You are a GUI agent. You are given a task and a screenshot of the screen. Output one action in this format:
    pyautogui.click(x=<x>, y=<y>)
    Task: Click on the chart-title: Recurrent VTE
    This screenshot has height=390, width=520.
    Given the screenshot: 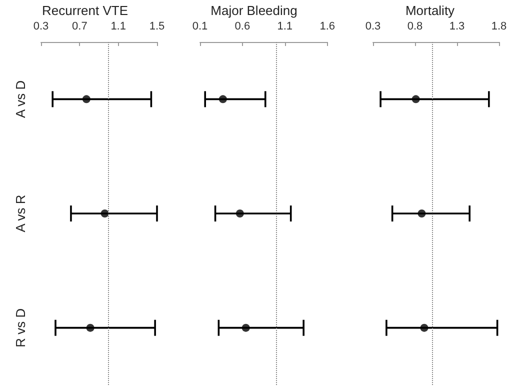 What is the action you would take?
    pyautogui.click(x=85, y=10)
    